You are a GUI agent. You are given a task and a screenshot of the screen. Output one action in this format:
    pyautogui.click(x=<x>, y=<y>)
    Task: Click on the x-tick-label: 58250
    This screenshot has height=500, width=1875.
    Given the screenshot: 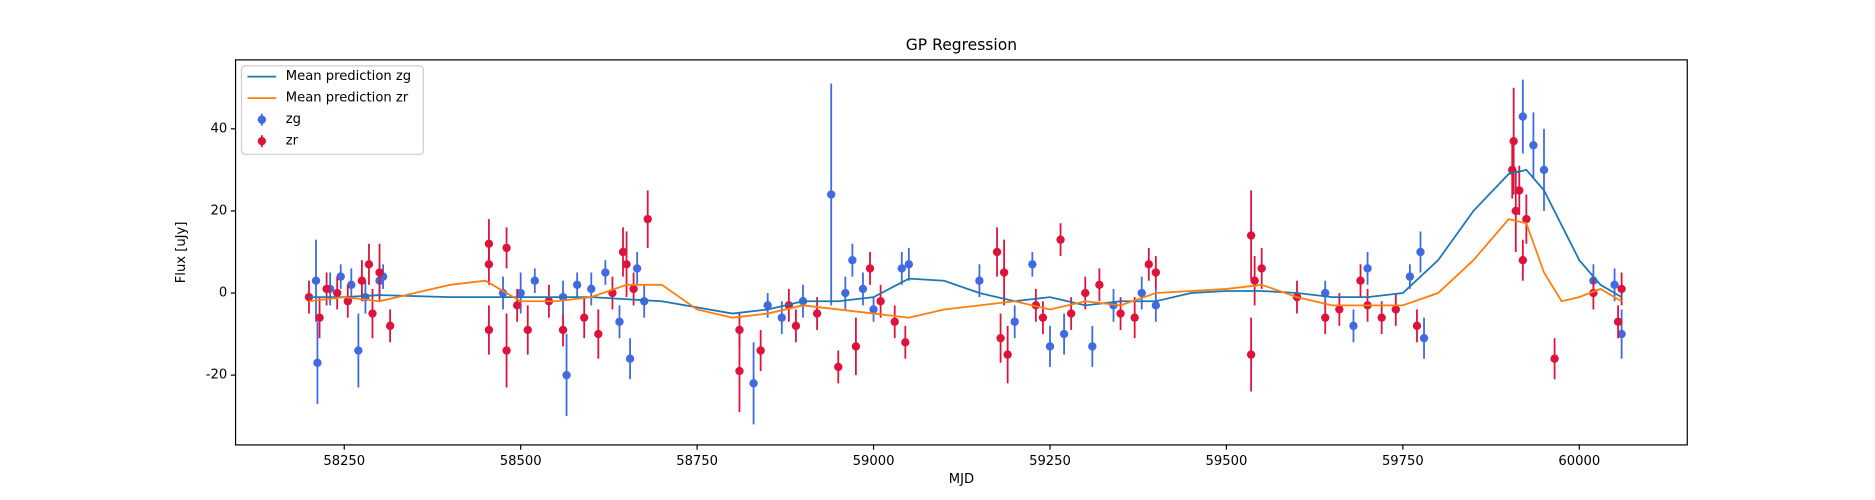 What is the action you would take?
    pyautogui.click(x=344, y=461)
    